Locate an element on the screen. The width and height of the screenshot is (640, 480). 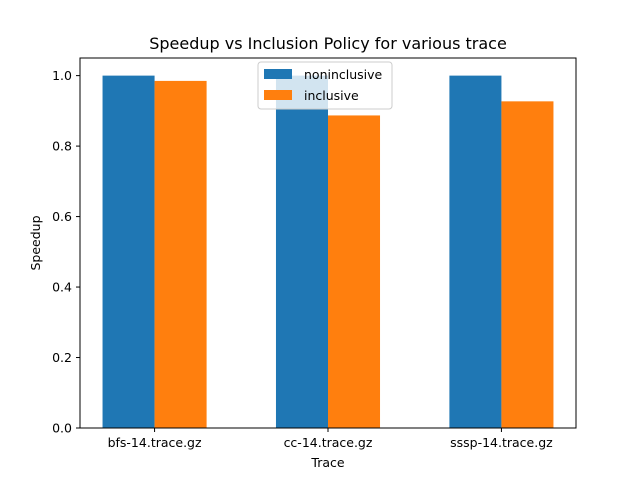
x-tick-label: cc-14.trace.gz is located at coordinates (328, 442).